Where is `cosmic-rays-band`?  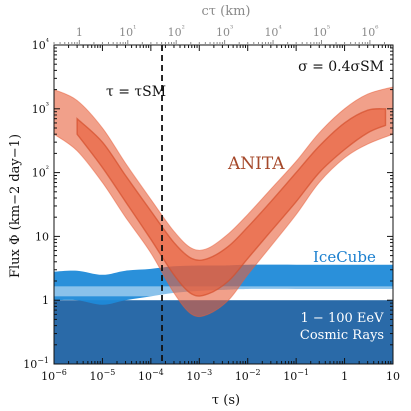 cosmic-rays-band is located at coordinates (223, 332).